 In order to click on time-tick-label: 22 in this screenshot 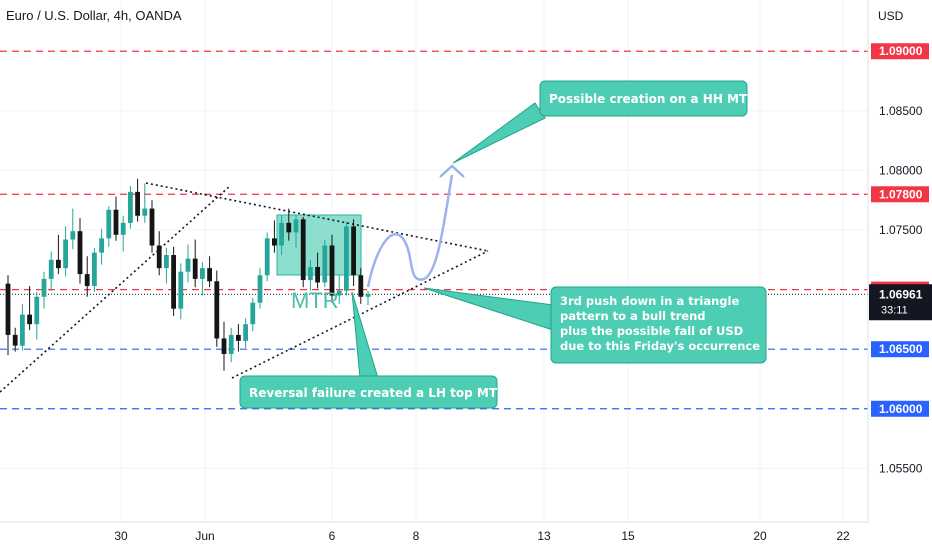, I will do `click(843, 536)`.